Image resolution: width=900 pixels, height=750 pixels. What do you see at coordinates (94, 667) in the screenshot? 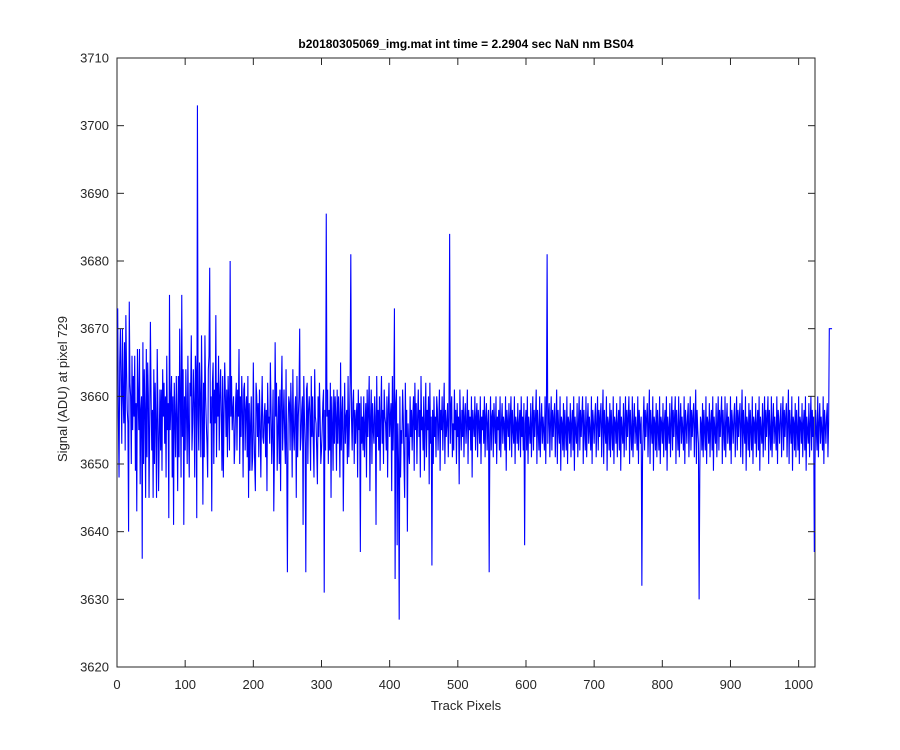
I see `y-tick-label: 3620` at bounding box center [94, 667].